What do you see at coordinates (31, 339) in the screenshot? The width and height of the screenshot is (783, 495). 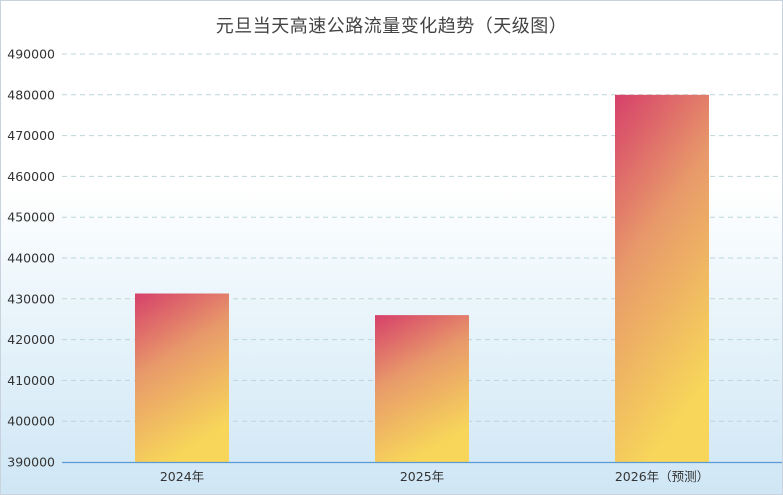 I see `y-tick-label: 420000` at bounding box center [31, 339].